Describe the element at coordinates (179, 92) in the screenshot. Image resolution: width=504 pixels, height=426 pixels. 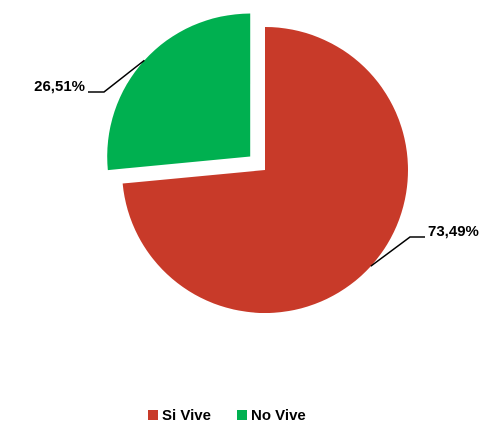
I see `pie-slice` at that location.